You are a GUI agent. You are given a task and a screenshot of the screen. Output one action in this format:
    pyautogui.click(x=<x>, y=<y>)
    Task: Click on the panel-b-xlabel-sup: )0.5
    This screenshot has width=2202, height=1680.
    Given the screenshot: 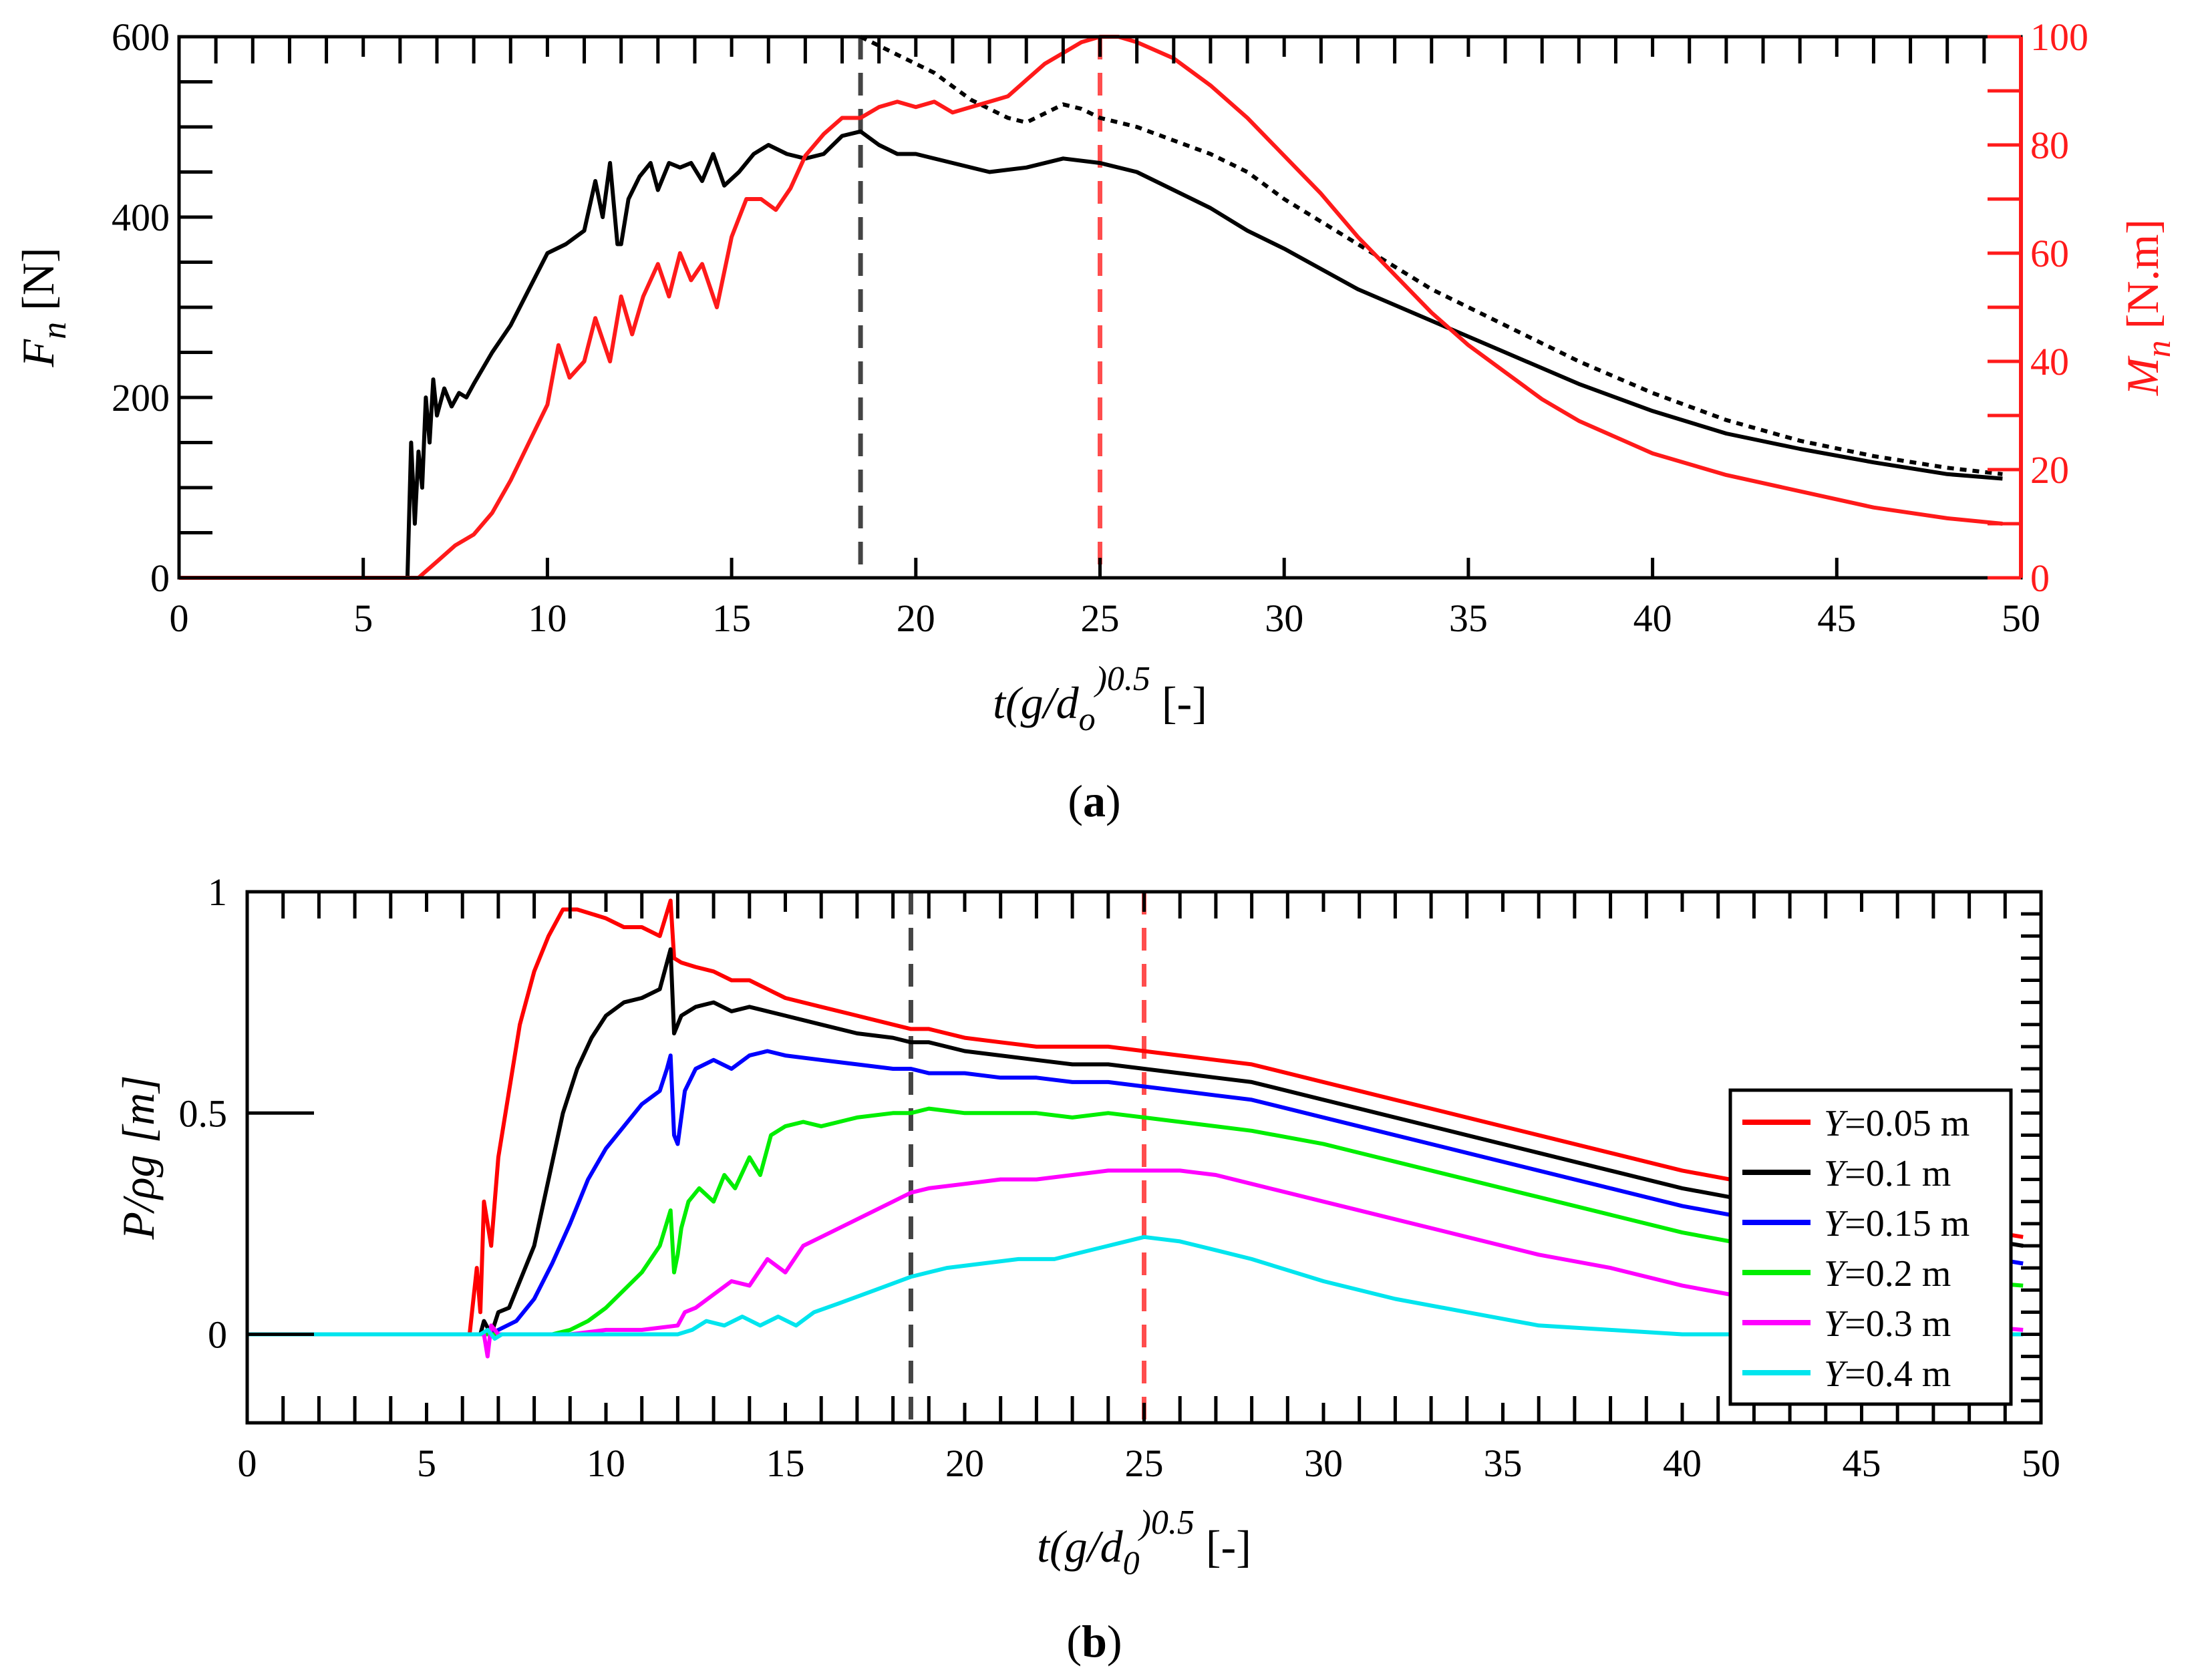 What is the action you would take?
    pyautogui.click(x=1166, y=1523)
    